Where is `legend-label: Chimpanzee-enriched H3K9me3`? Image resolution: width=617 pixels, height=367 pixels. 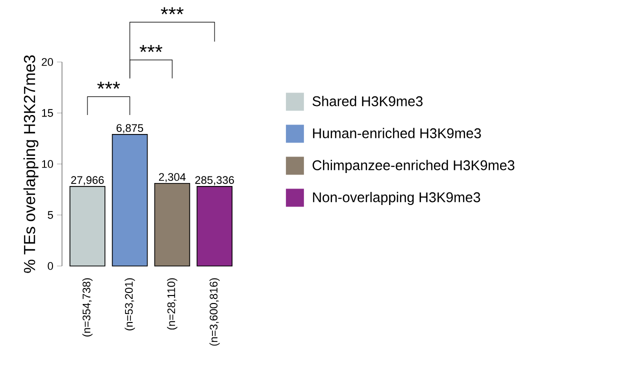
legend-label: Chimpanzee-enriched H3K9me3 is located at coordinates (413, 166).